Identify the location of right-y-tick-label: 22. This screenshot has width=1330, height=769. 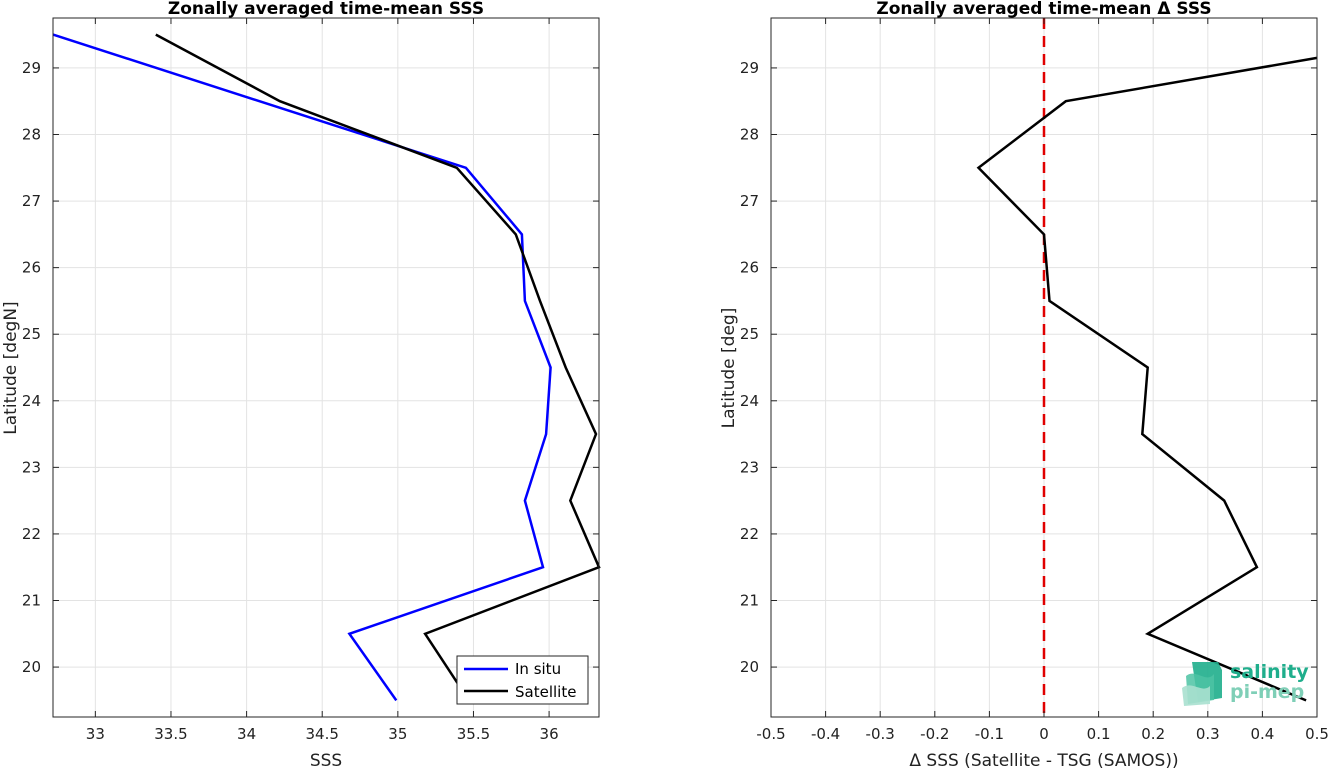
(749, 534).